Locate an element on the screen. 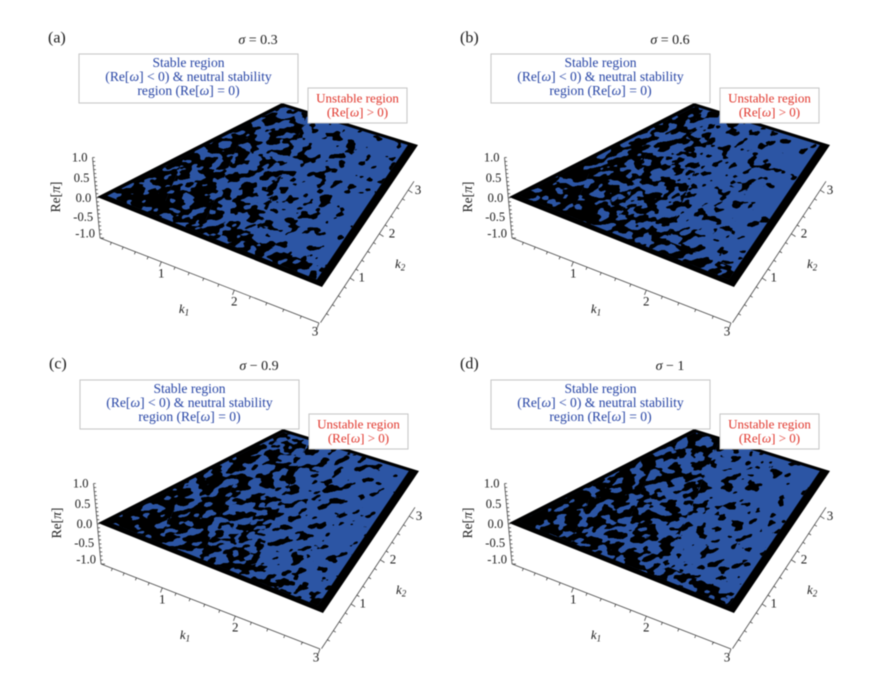 This screenshot has height=677, width=874. svg-text: (c) is located at coordinates (58, 364).